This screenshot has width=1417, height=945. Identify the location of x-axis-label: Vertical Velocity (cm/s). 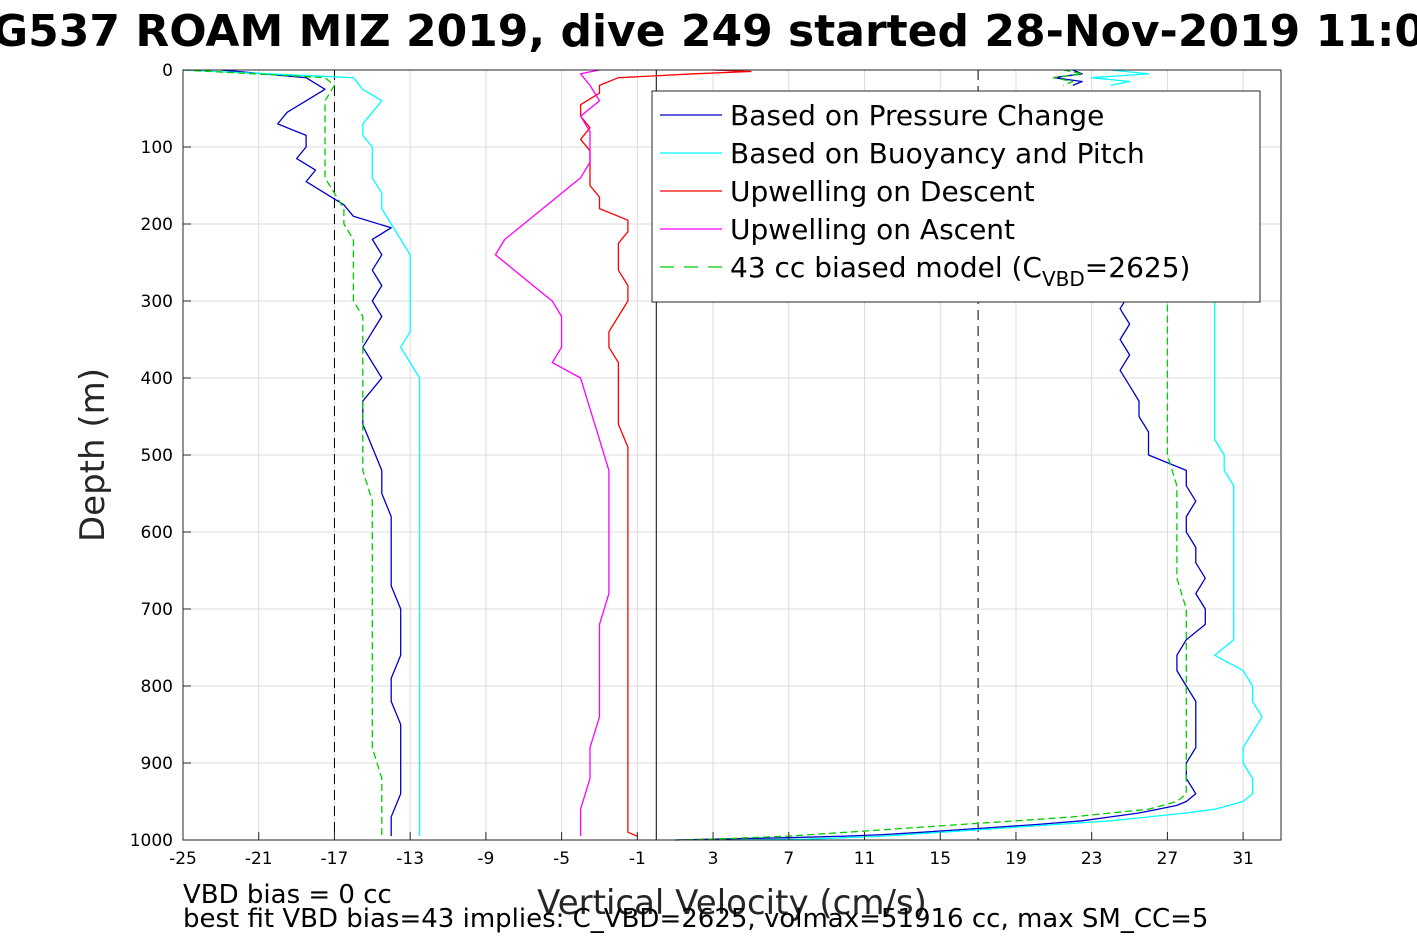
(732, 903).